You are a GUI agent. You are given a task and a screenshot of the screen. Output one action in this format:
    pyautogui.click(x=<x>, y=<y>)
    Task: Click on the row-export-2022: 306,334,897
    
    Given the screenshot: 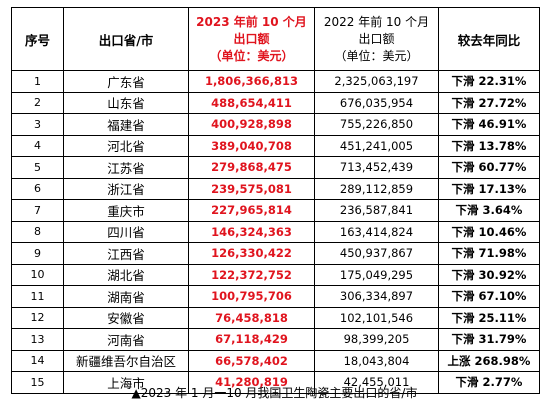 What is the action you would take?
    pyautogui.click(x=376, y=296)
    